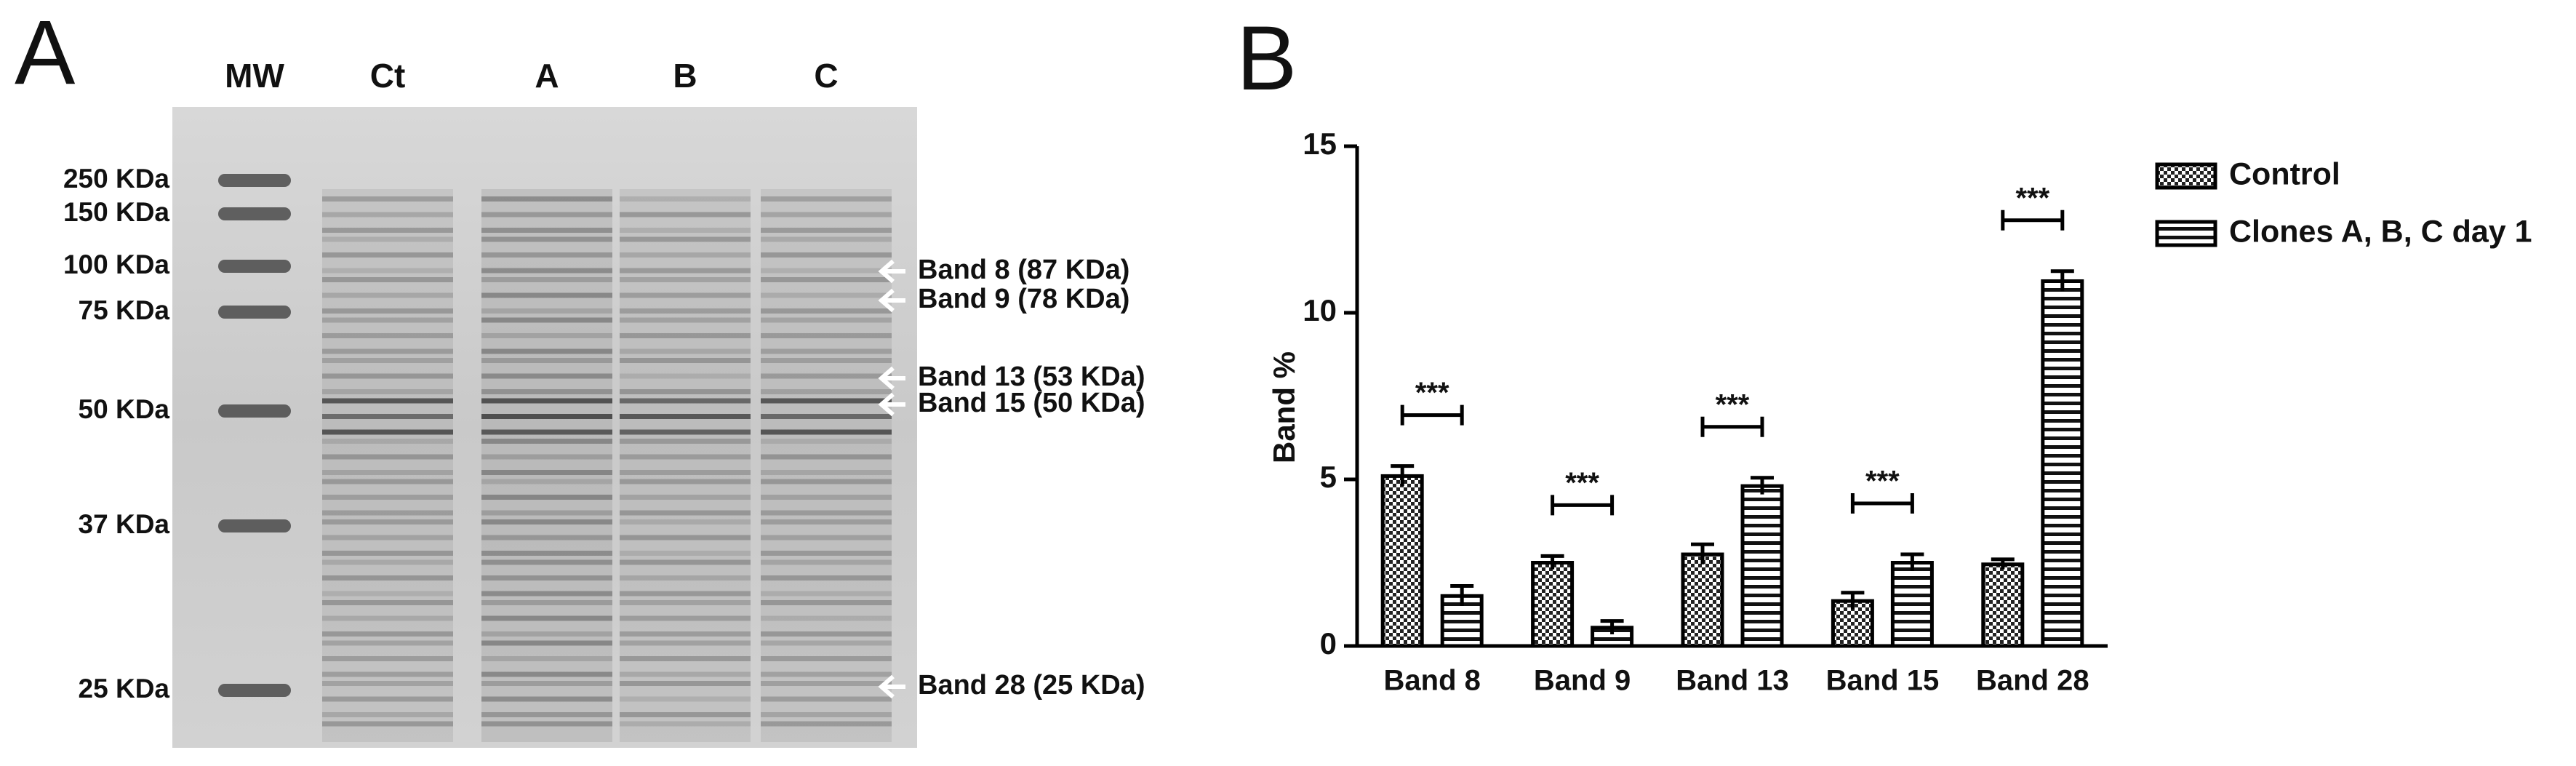 The height and width of the screenshot is (766, 2576). What do you see at coordinates (1883, 681) in the screenshot?
I see `x-tick-label: Band 15` at bounding box center [1883, 681].